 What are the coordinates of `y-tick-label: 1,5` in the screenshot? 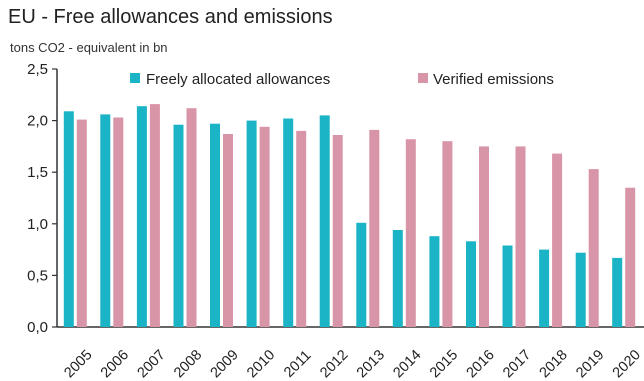 It's located at (37, 172).